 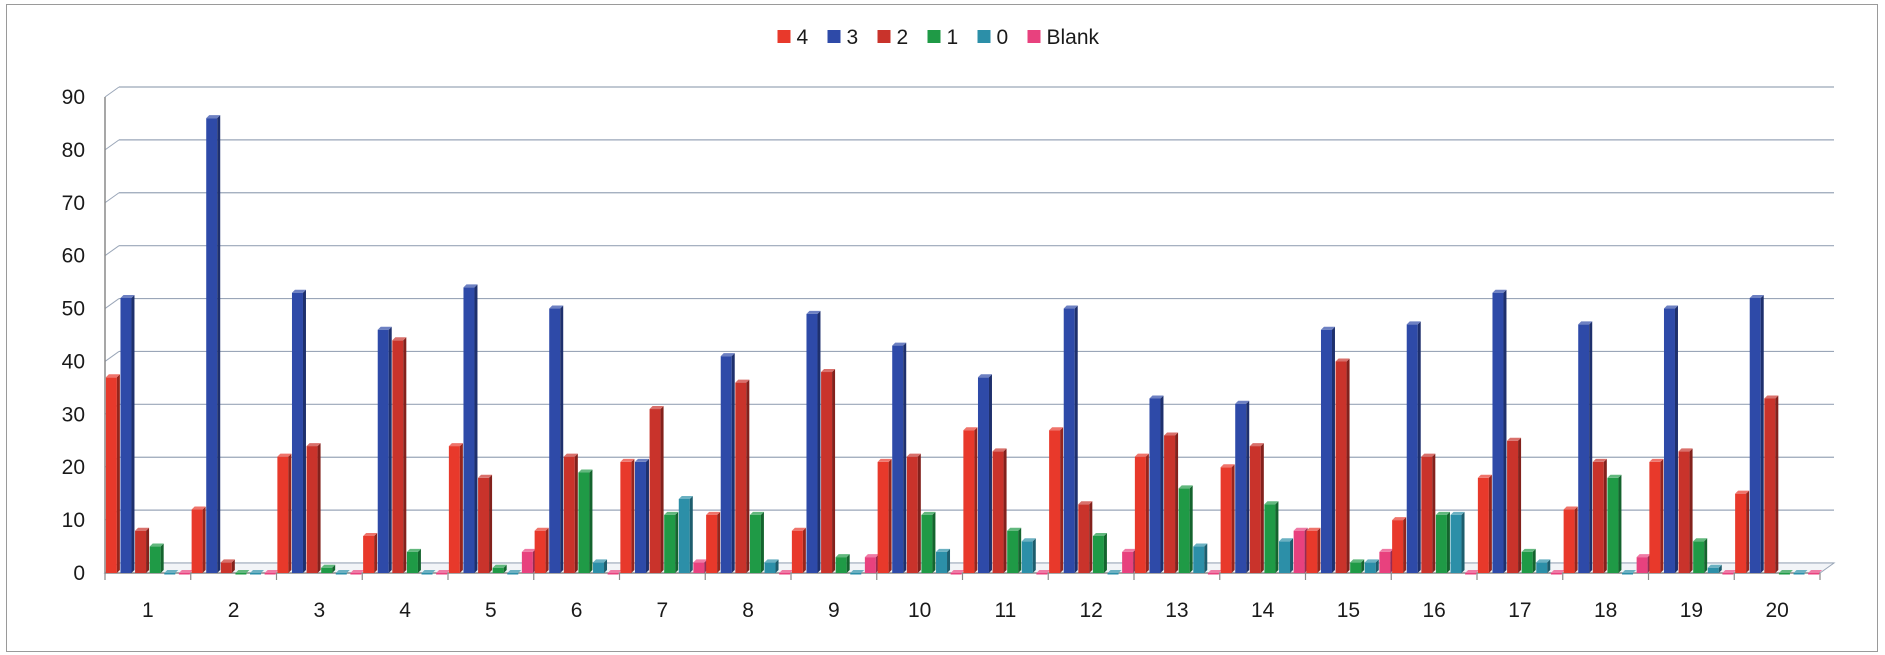 What do you see at coordinates (73, 361) in the screenshot?
I see `y-tick-label: 40` at bounding box center [73, 361].